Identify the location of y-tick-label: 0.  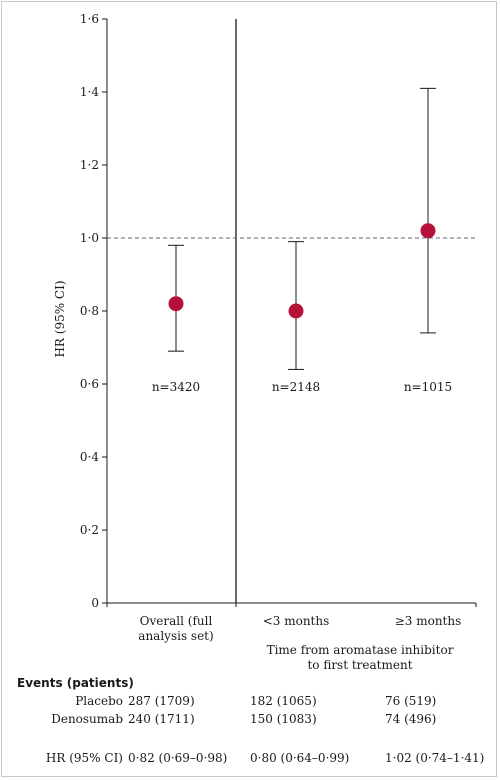
(95, 603).